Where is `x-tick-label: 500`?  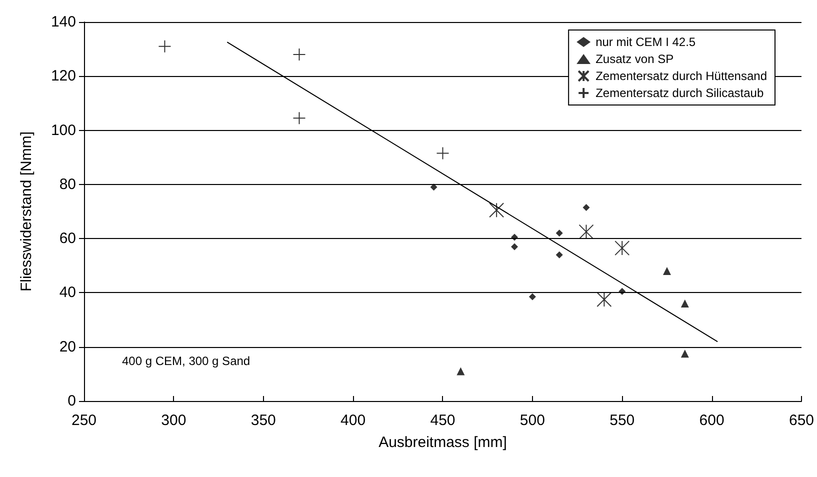
x-tick-label: 500 is located at coordinates (532, 420).